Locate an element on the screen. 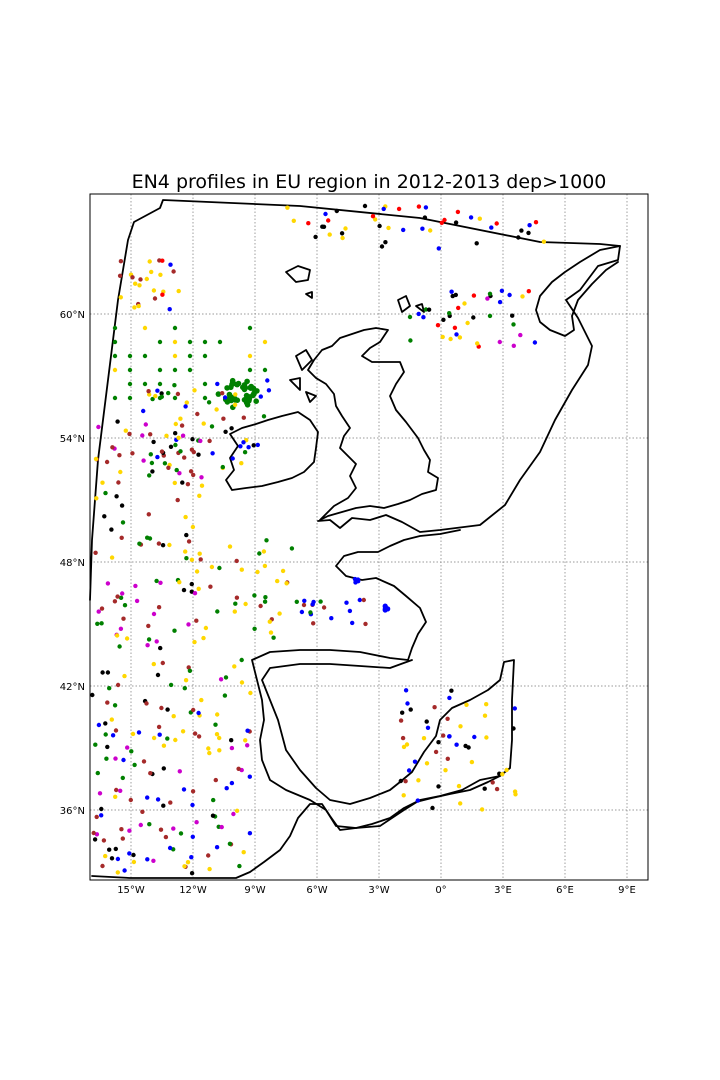  lat-tick-42n: 42°N is located at coordinates (72, 687).